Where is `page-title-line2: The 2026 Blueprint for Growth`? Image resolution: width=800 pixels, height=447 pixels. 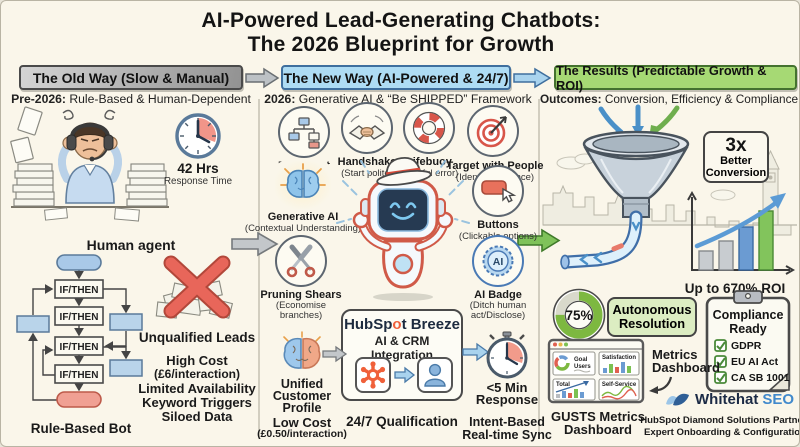
page-title-line2: The 2026 Blueprint for Growth is located at coordinates (401, 44).